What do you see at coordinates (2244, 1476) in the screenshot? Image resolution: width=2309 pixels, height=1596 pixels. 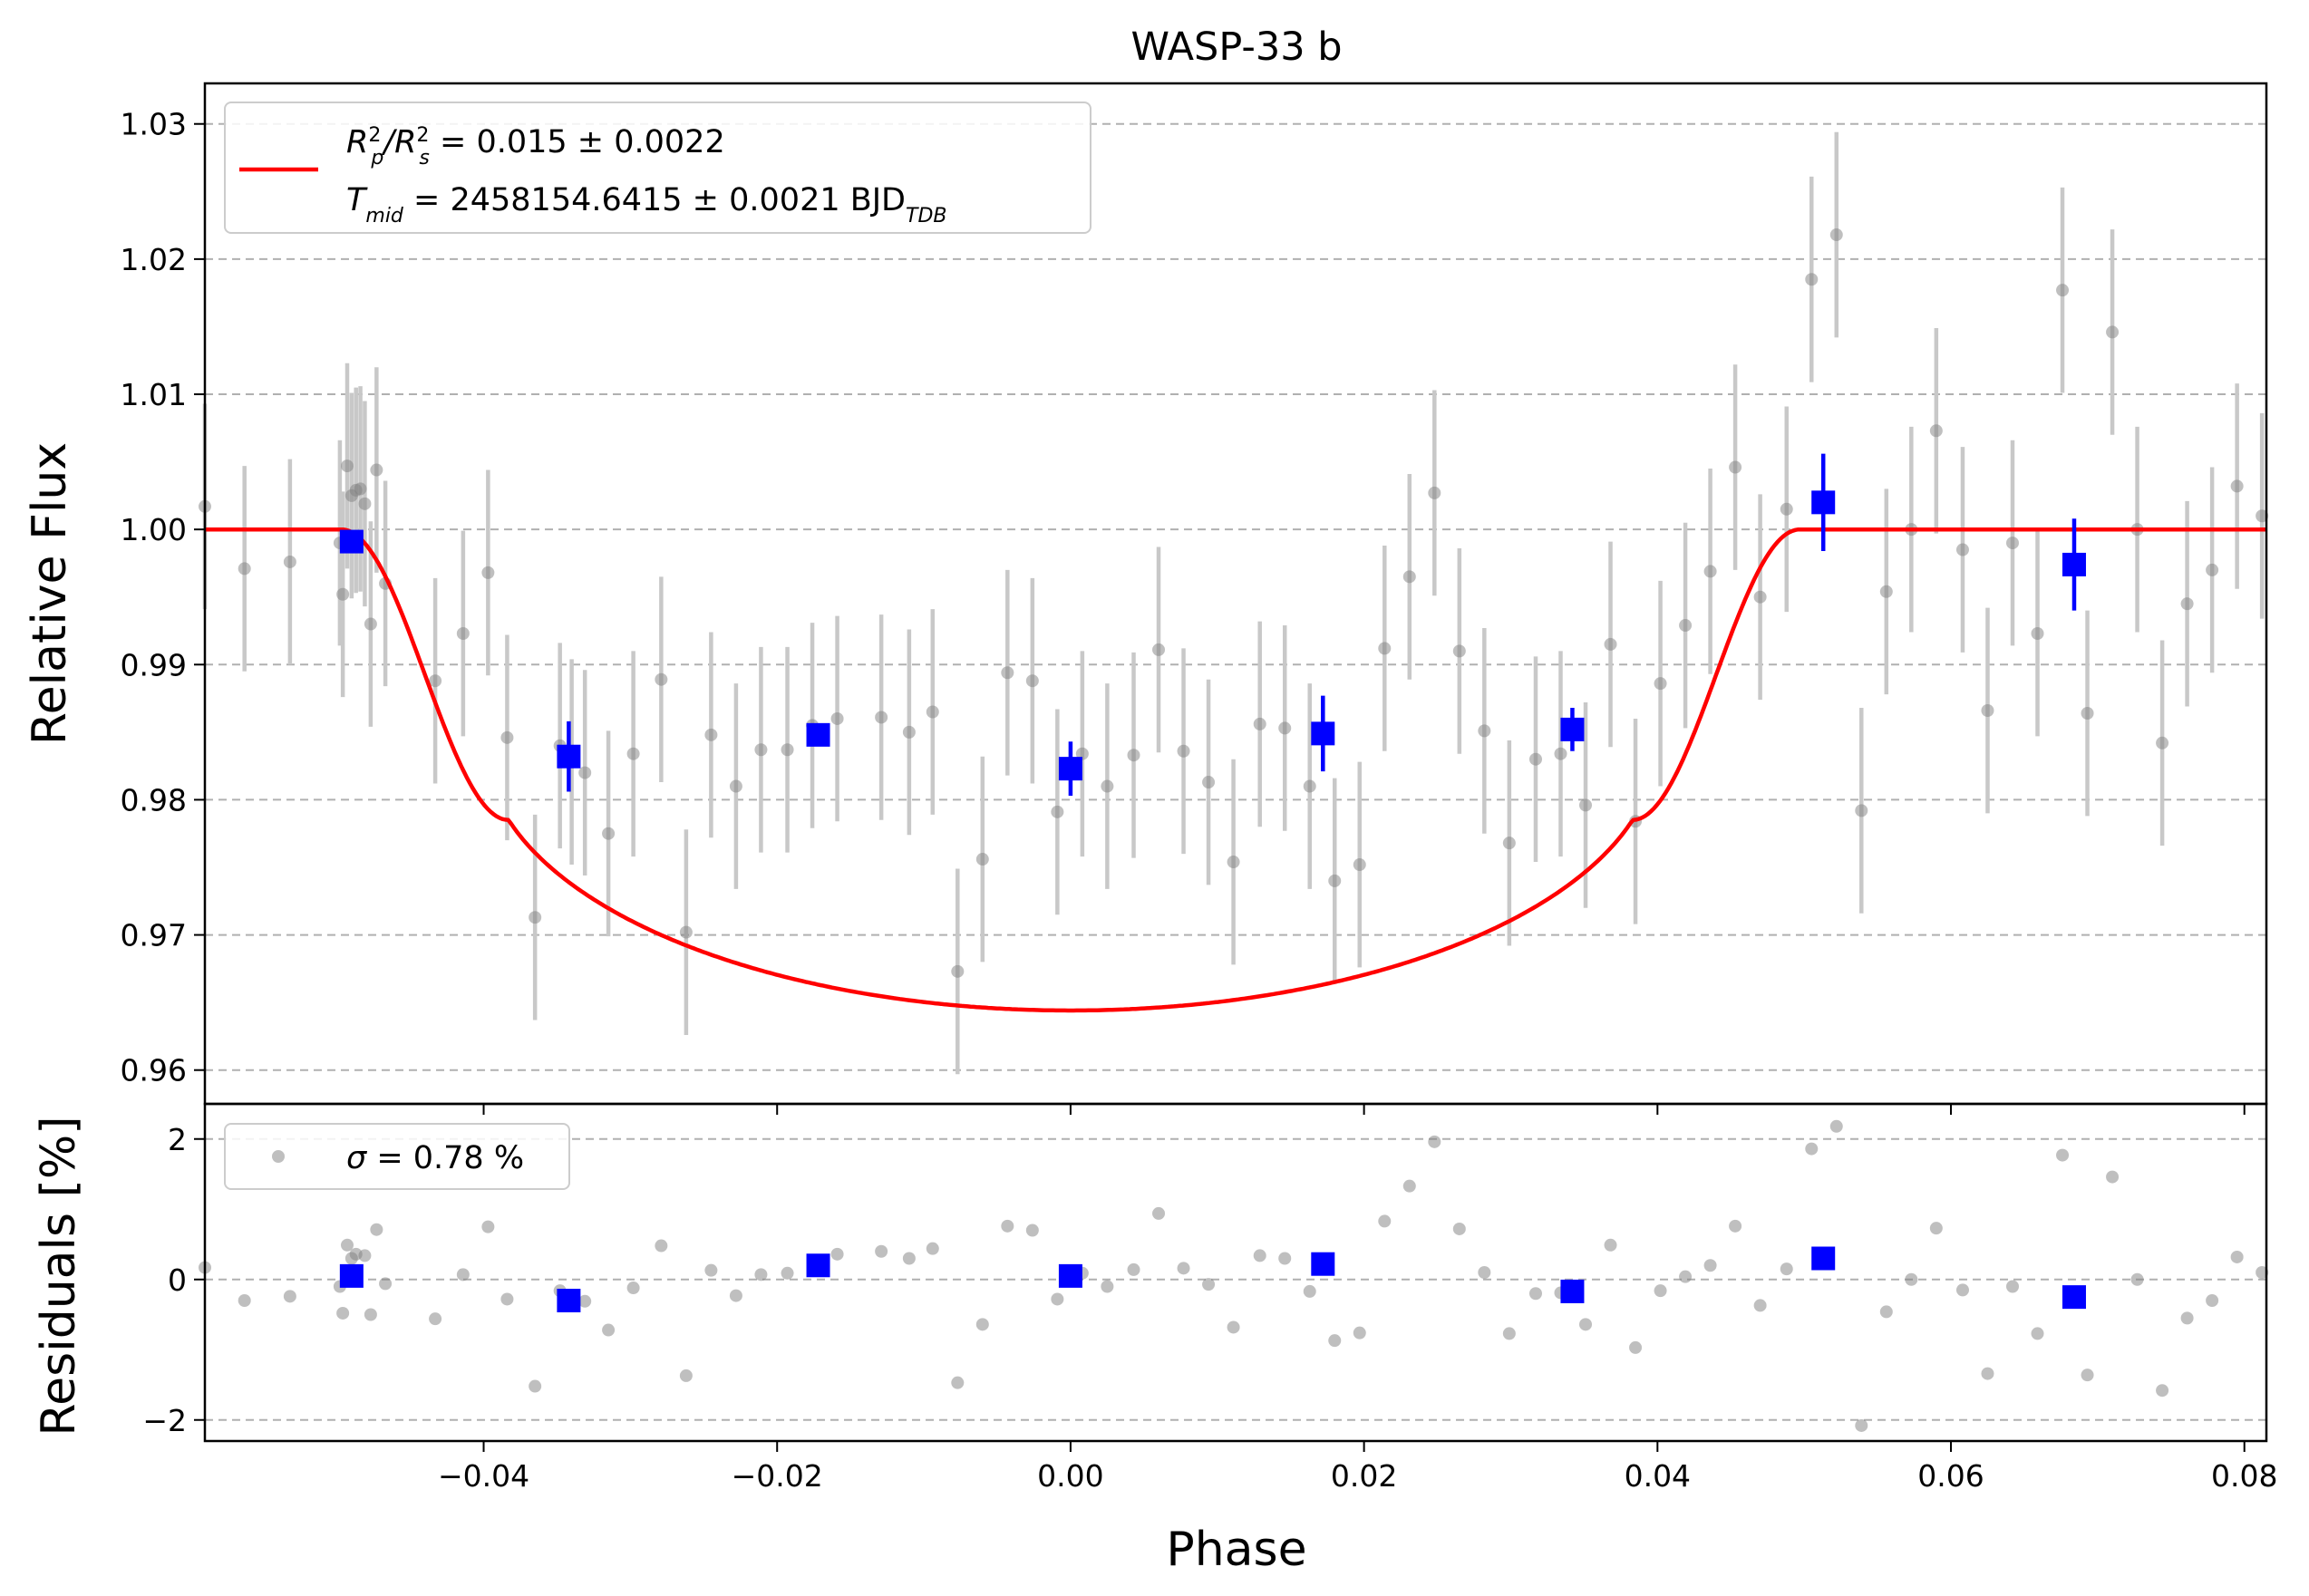 I see `x-tick-label: 0.08` at bounding box center [2244, 1476].